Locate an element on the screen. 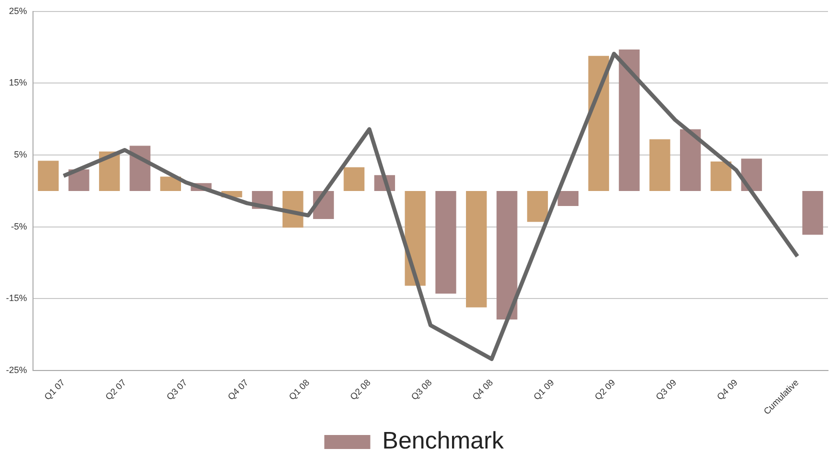 Image resolution: width=832 pixels, height=464 pixels. x-tick-label: Q2 08 is located at coordinates (360, 389).